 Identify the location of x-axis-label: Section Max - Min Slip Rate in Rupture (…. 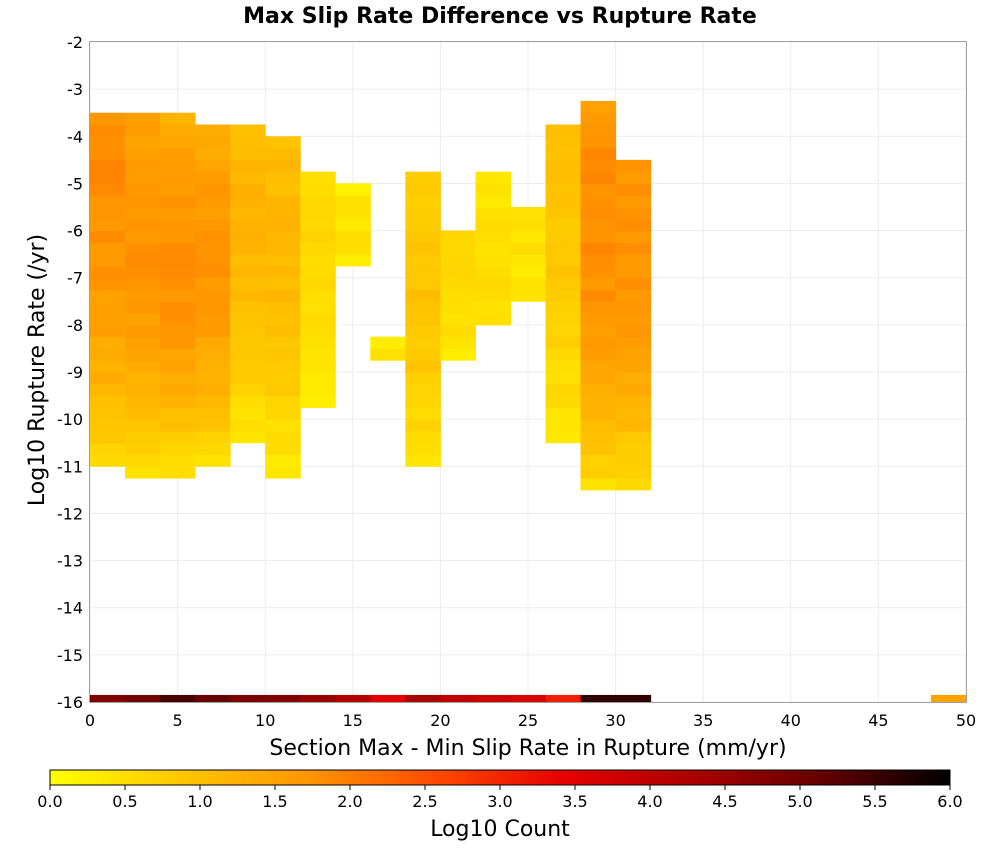
(527, 748).